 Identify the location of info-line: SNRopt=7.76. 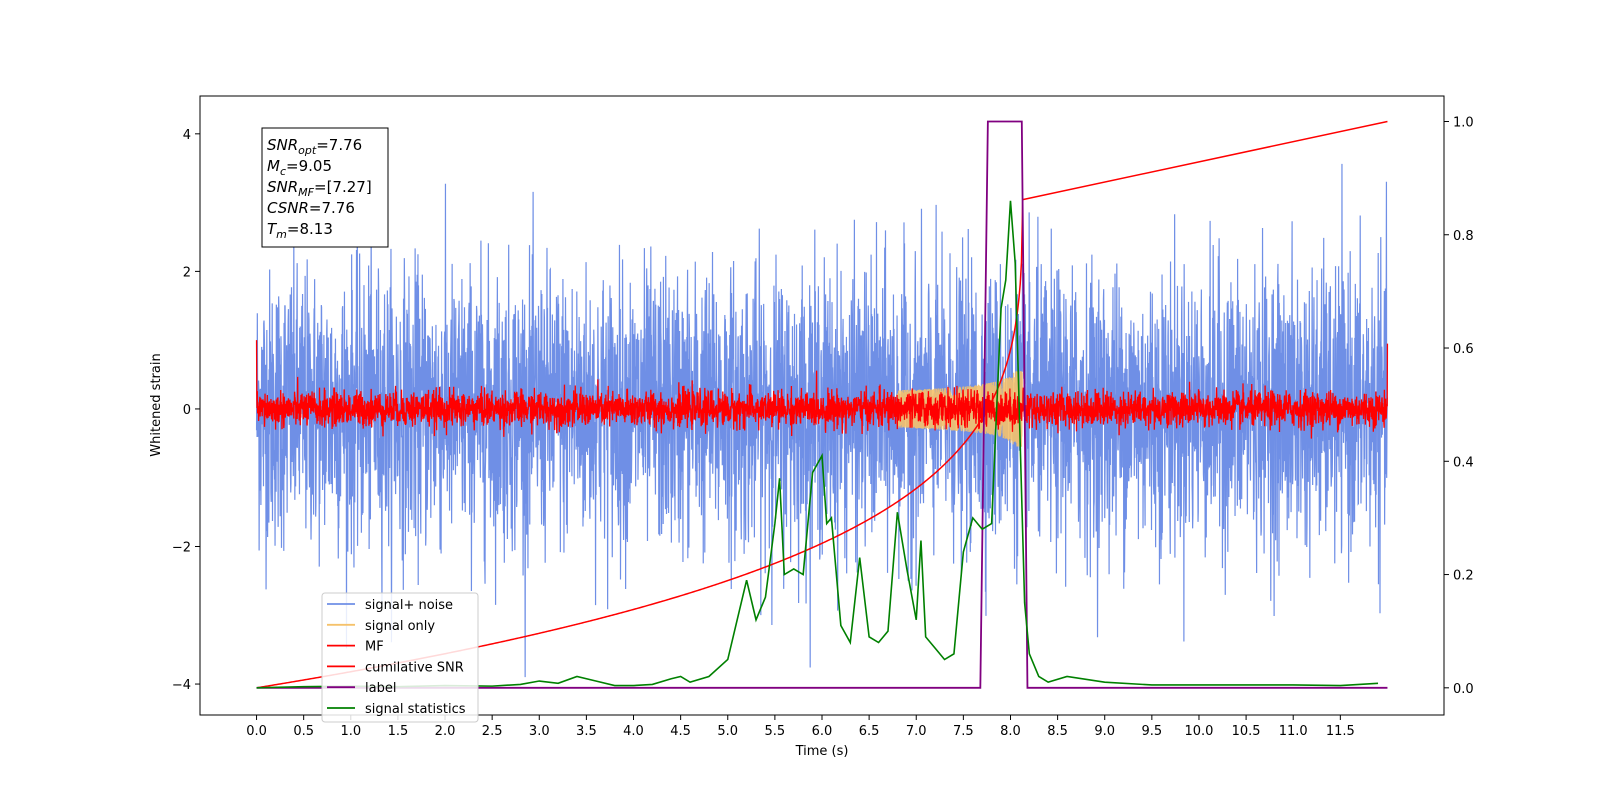
(314, 146).